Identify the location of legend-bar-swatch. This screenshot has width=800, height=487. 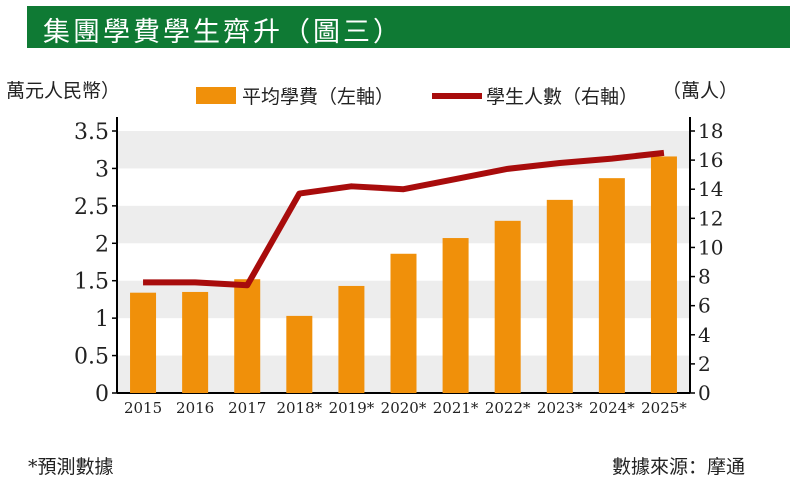
(216, 95).